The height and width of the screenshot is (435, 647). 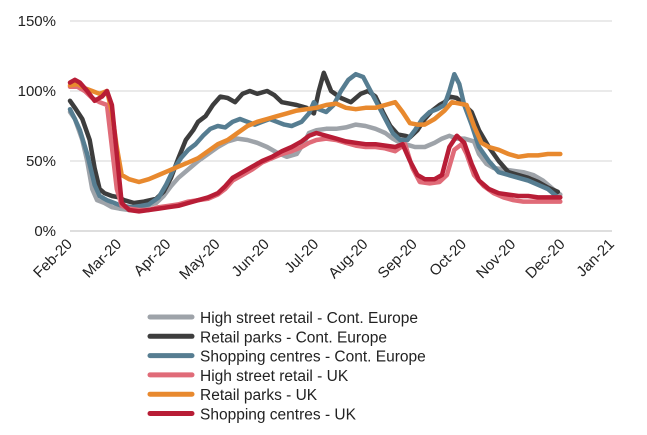 I want to click on legend-label-1: Retail parks - Cont. Europe, so click(x=293, y=337).